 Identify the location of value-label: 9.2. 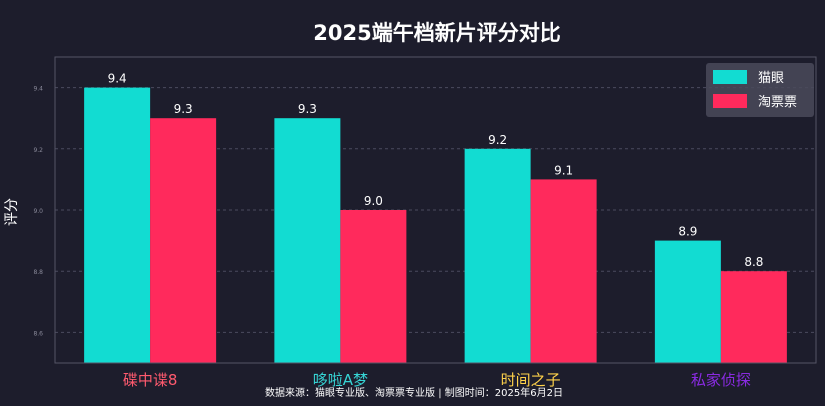
(497, 140).